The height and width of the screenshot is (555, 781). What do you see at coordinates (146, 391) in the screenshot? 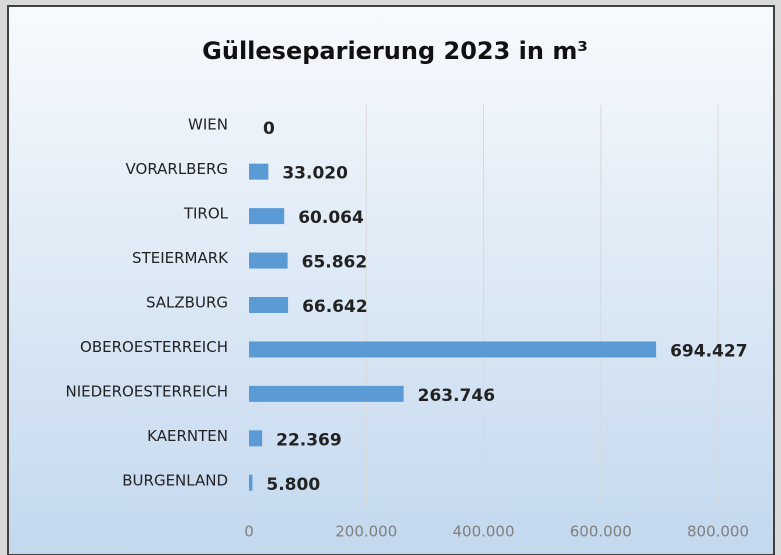
I see `y-tick-label: NIEDEROESTERREICH` at bounding box center [146, 391].